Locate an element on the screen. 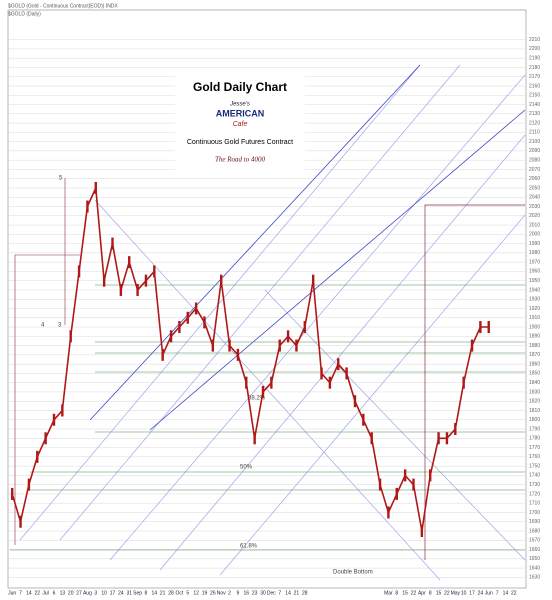 This screenshot has height=600, width=552. x-tick-label: 21 is located at coordinates (163, 593).